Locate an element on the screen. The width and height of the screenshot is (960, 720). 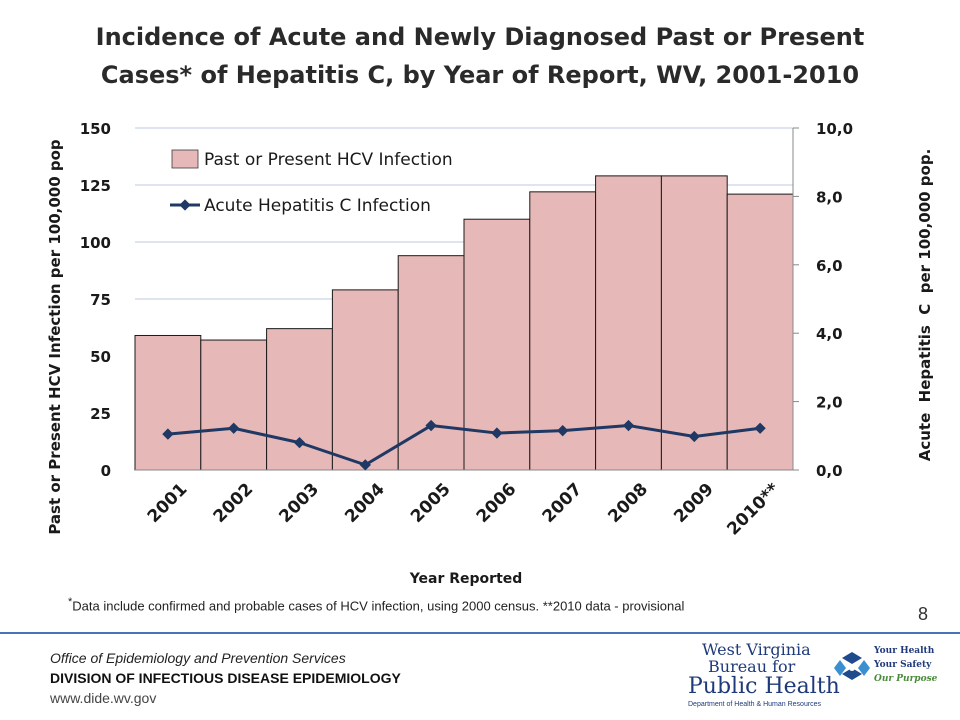
acute-point-2007 is located at coordinates (563, 431).